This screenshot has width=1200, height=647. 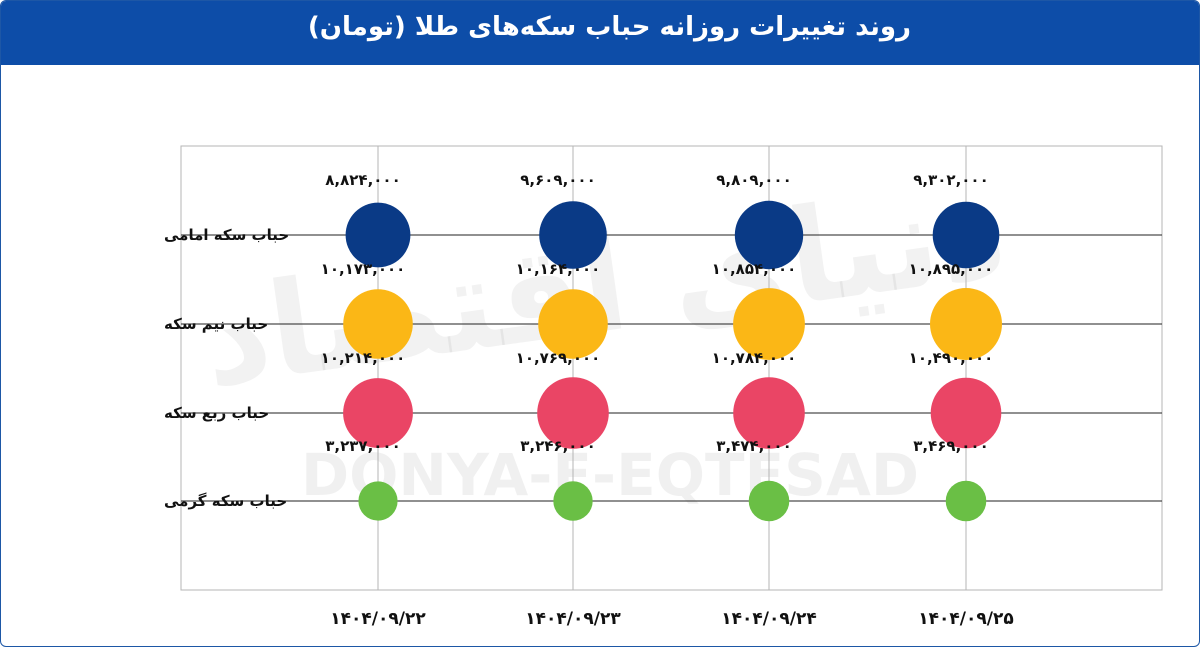 I want to click on value-label: ۹,۳۰۲,۰۰۰, so click(x=950, y=180).